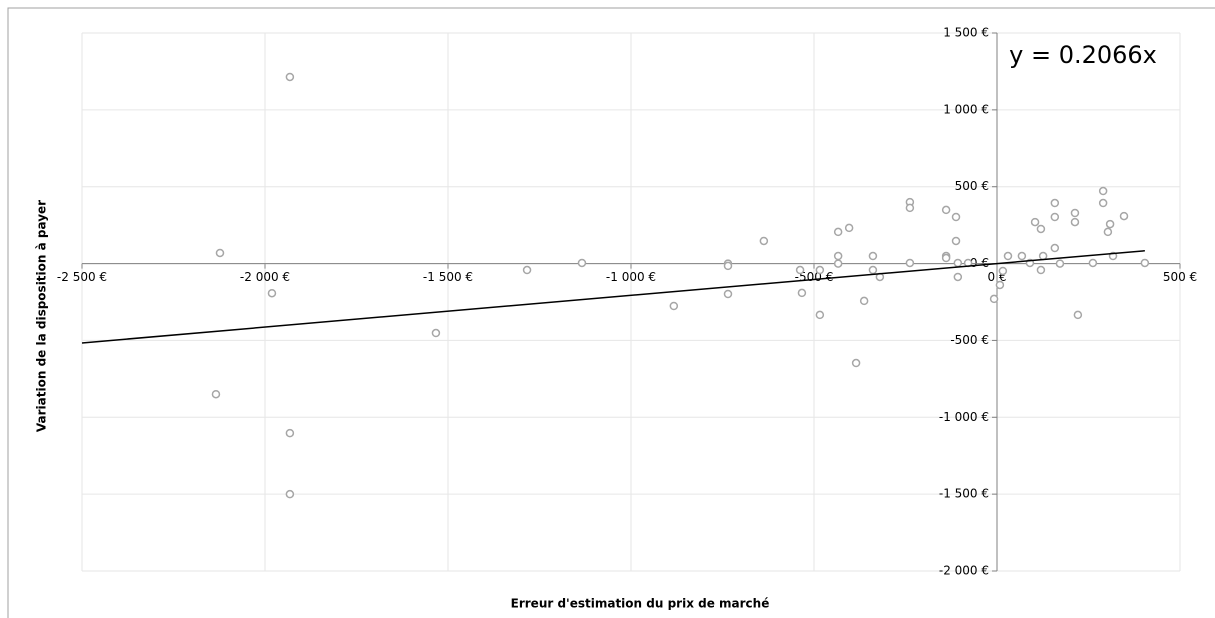  Describe the element at coordinates (448, 277) in the screenshot. I see `x-tick-label: -1 500 €` at that location.